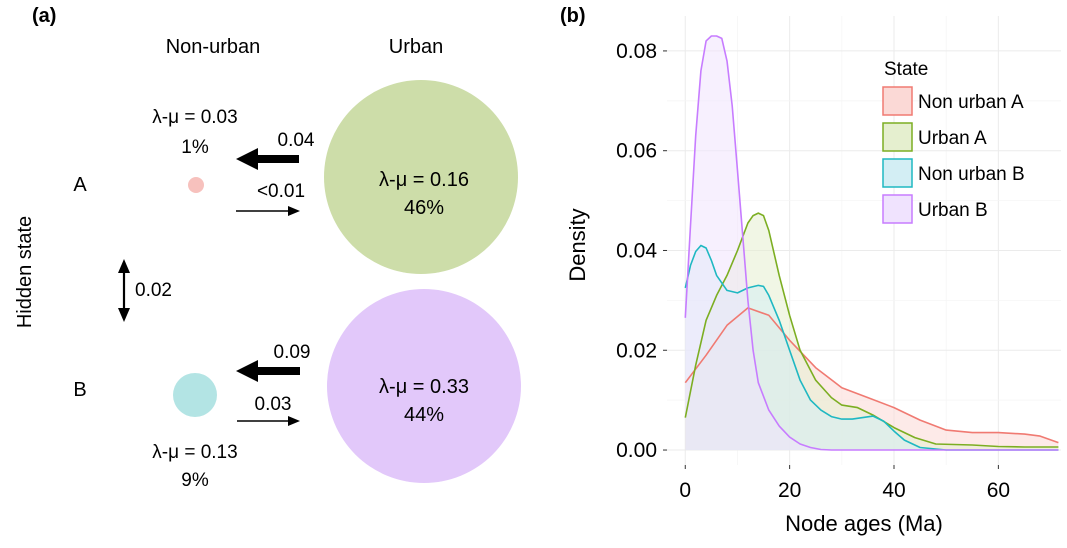 Image resolution: width=1067 pixels, height=548 pixels. Describe the element at coordinates (153, 290) in the screenshot. I see `hidden-state-switch-rate: 0.02` at that location.